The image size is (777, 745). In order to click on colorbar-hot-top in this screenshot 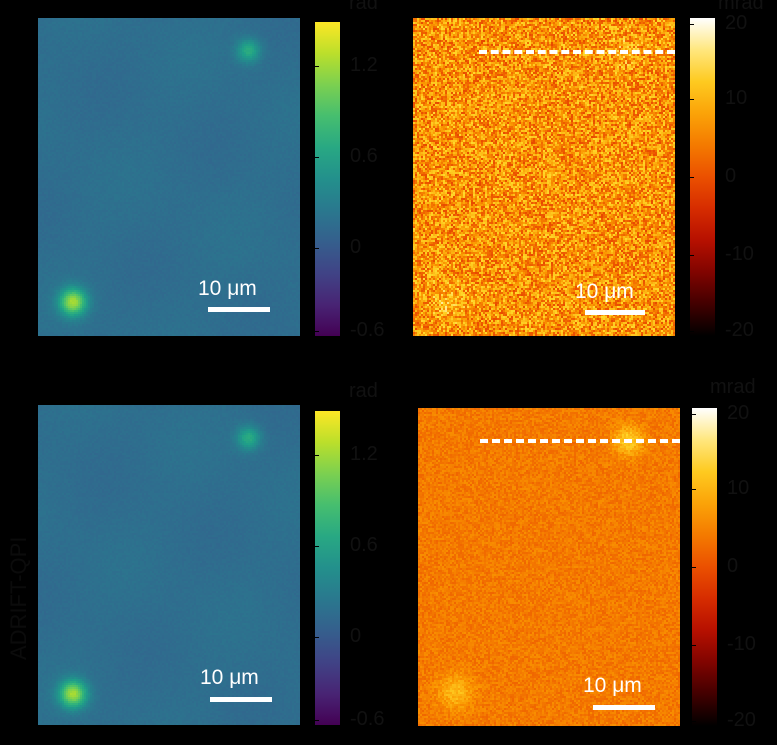, I will do `click(700, 177)`.